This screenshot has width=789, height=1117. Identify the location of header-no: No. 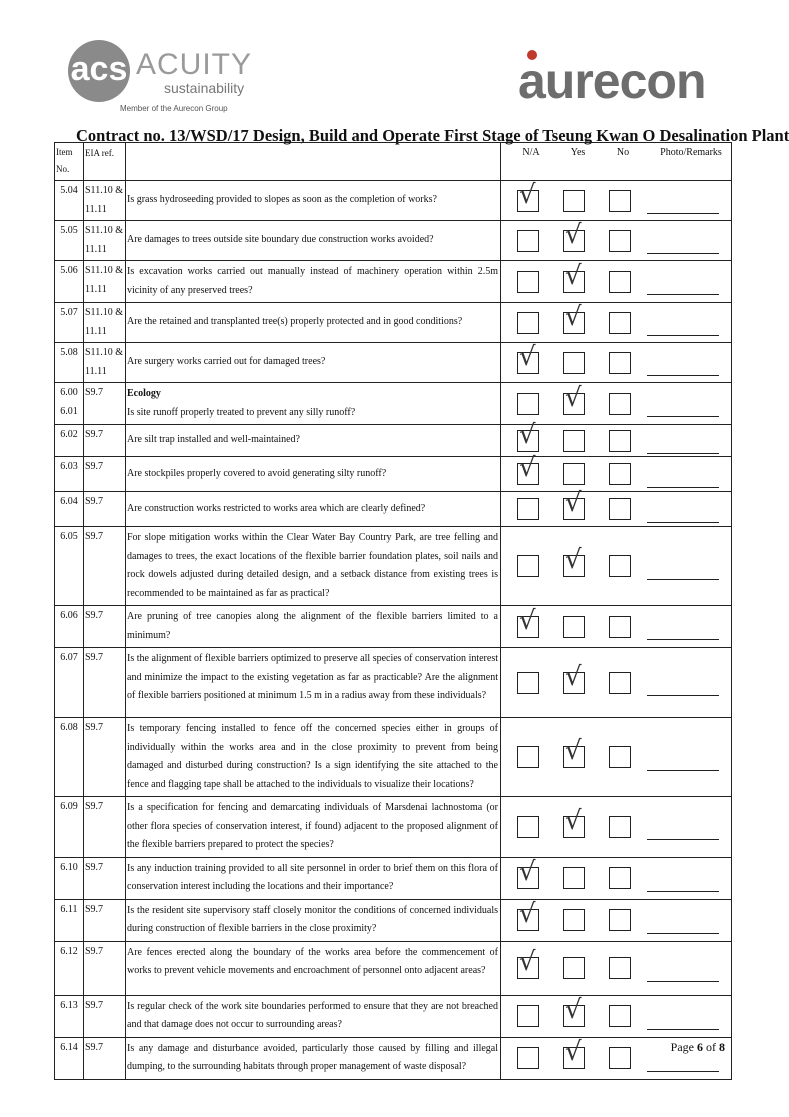
(623, 152).